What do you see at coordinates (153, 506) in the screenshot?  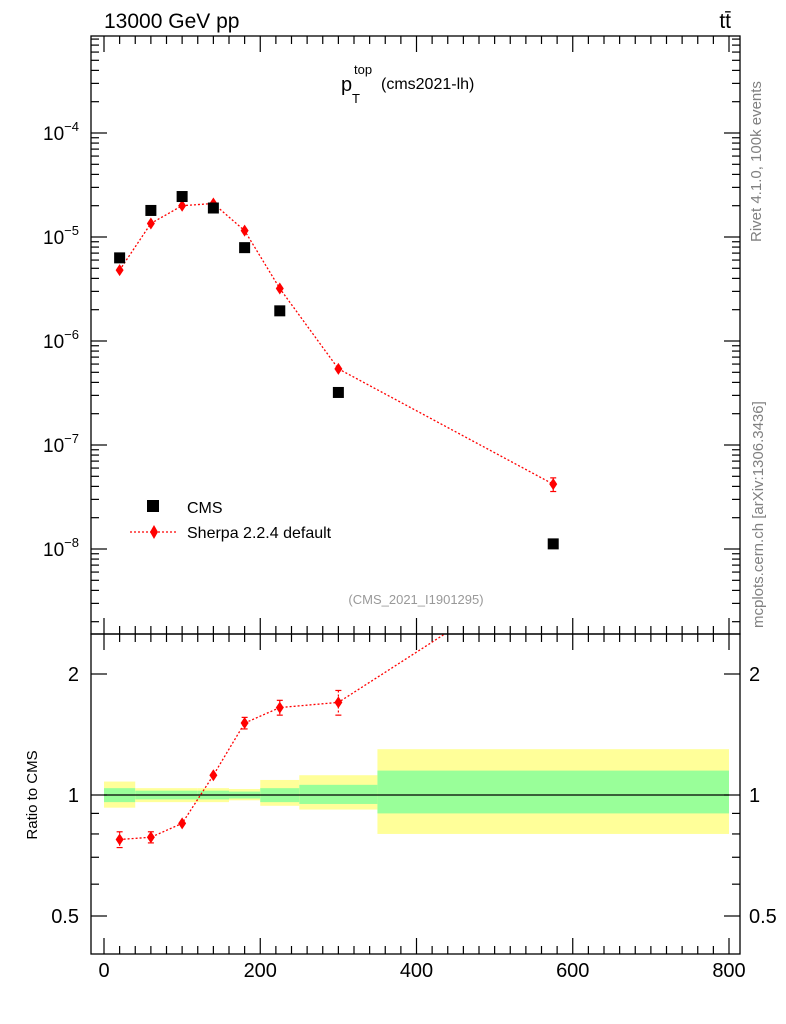 I see `legend-marker-cms` at bounding box center [153, 506].